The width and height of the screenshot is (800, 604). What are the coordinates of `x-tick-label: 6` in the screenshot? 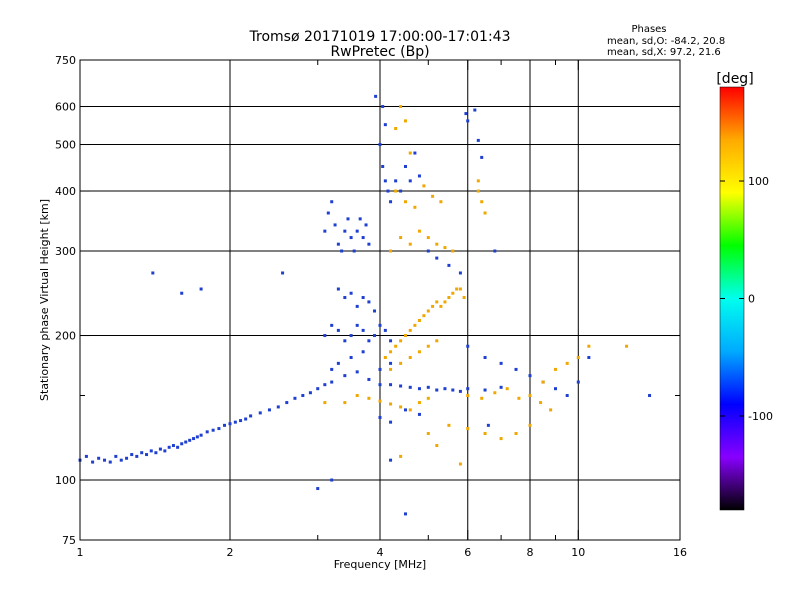 It's located at (467, 552).